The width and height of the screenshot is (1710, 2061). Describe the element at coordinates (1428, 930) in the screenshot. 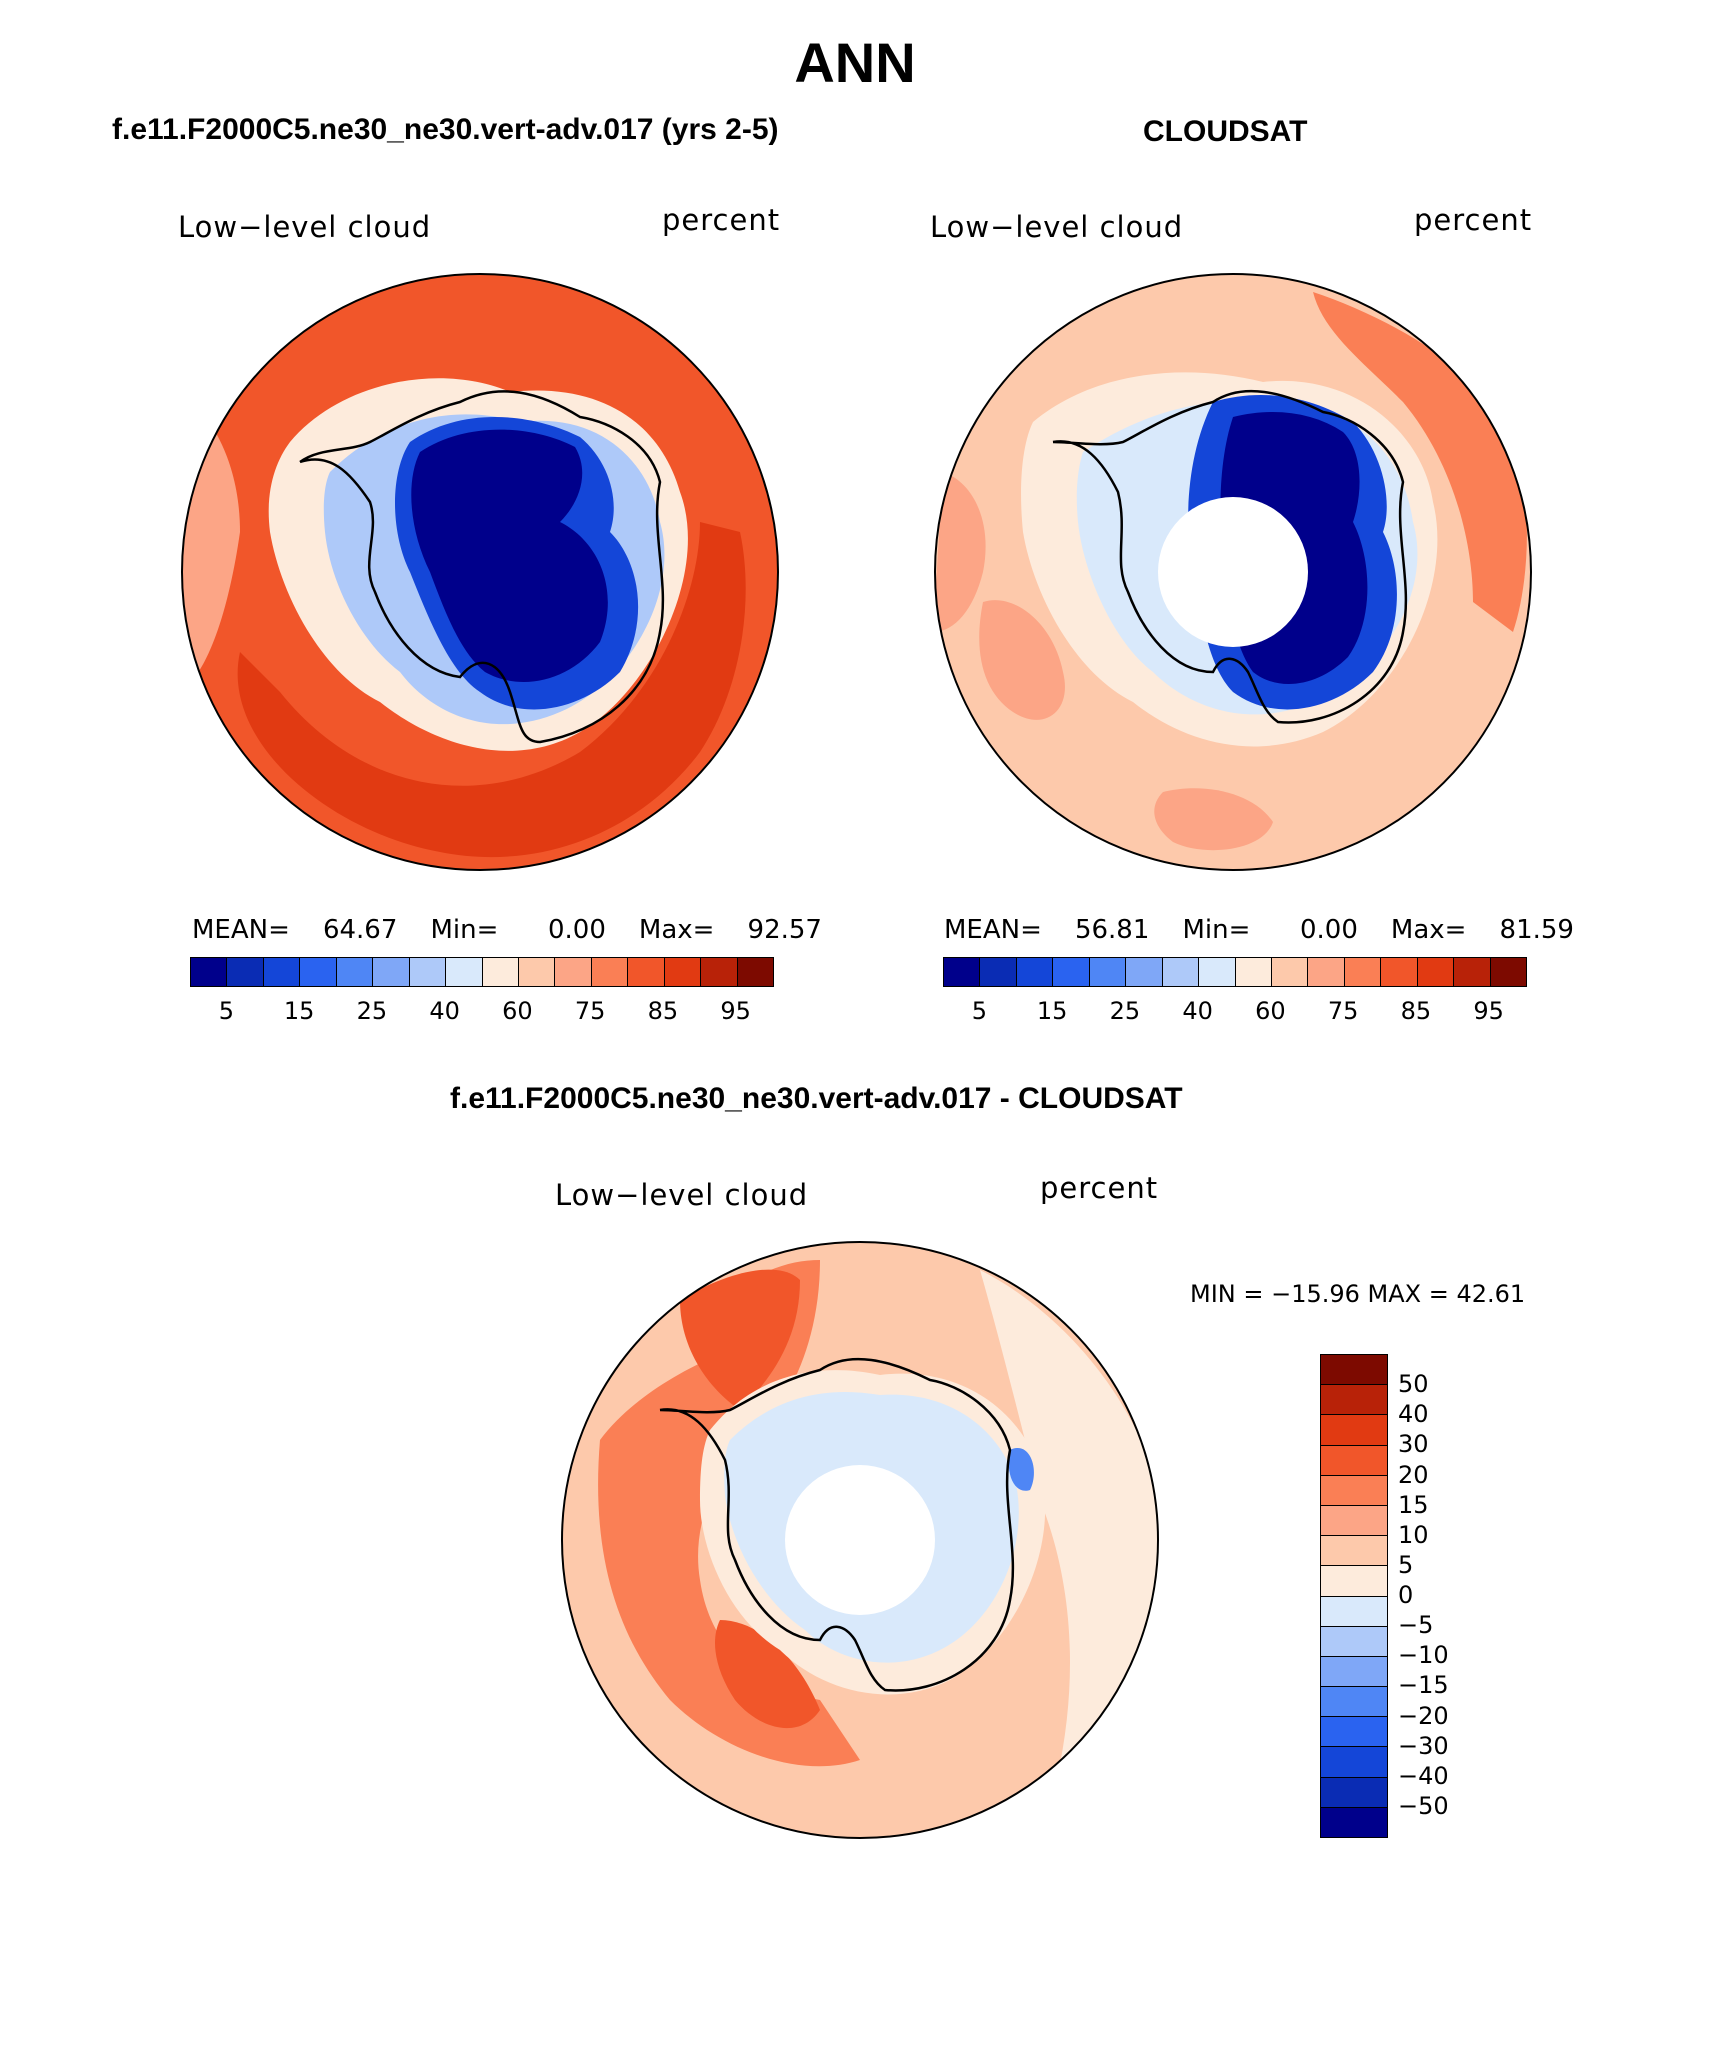

I see `obs-max-label: Max=` at that location.